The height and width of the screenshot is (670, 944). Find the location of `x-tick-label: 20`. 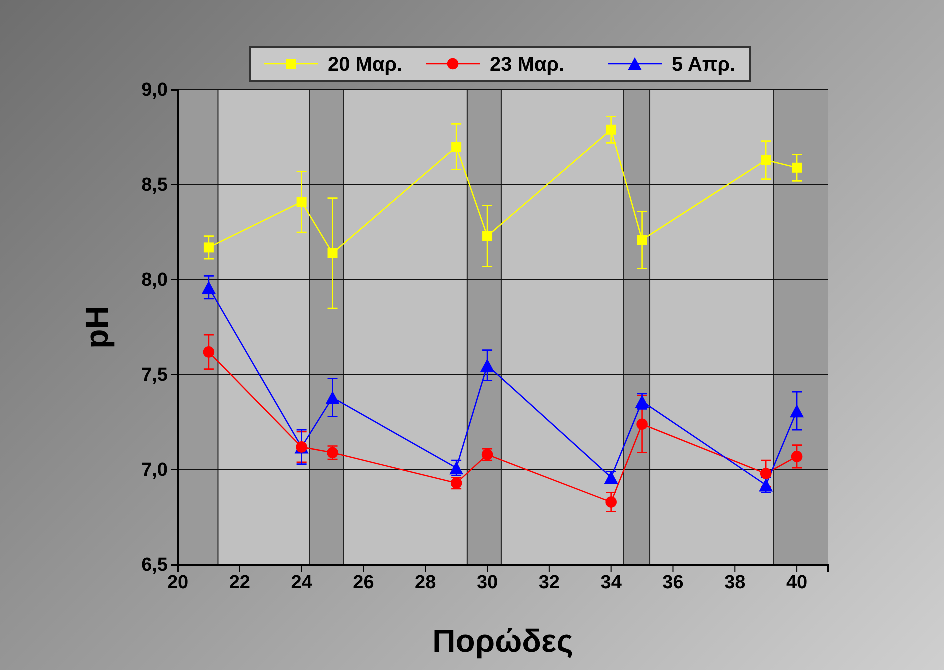

x-tick-label: 20 is located at coordinates (178, 583).